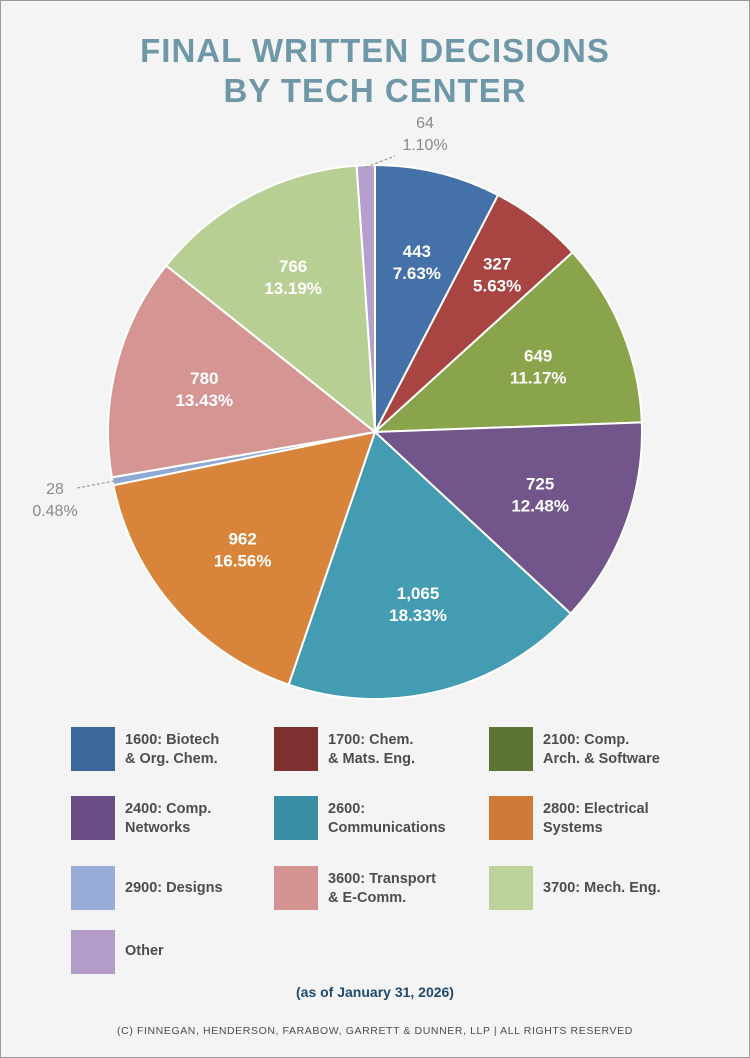 The width and height of the screenshot is (750, 1058). Describe the element at coordinates (586, 740) in the screenshot. I see `legend-label-line-1: 2100: Comp.` at that location.